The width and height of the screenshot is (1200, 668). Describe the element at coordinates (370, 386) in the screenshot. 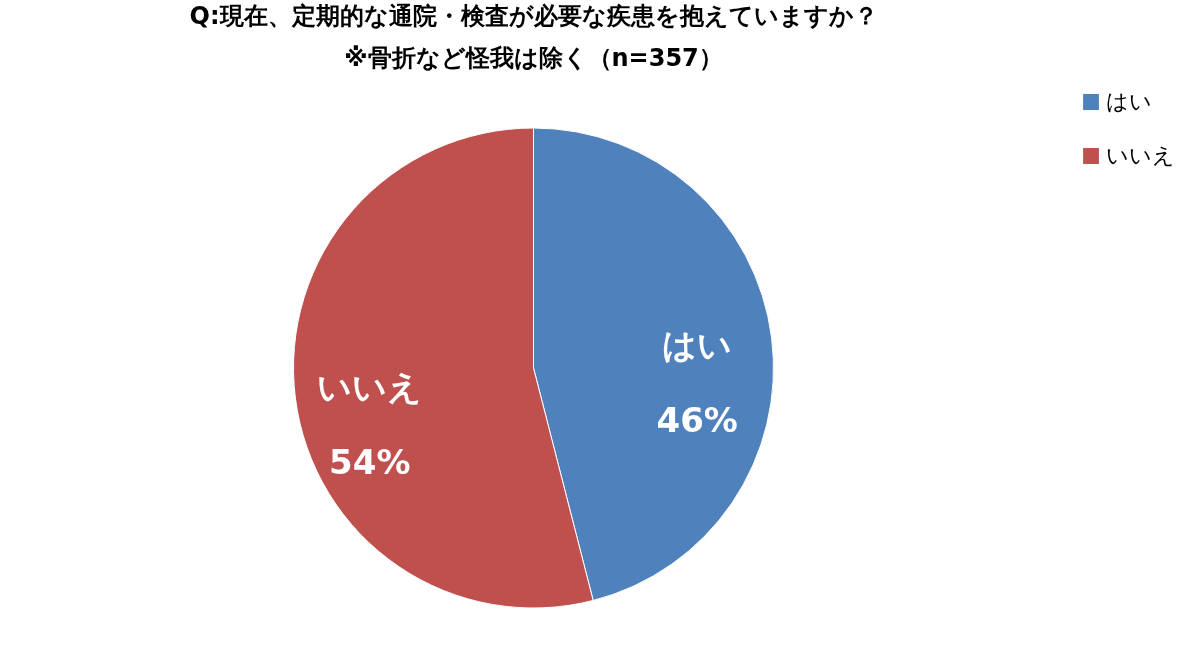

I see `slice-label: いいえ` at that location.